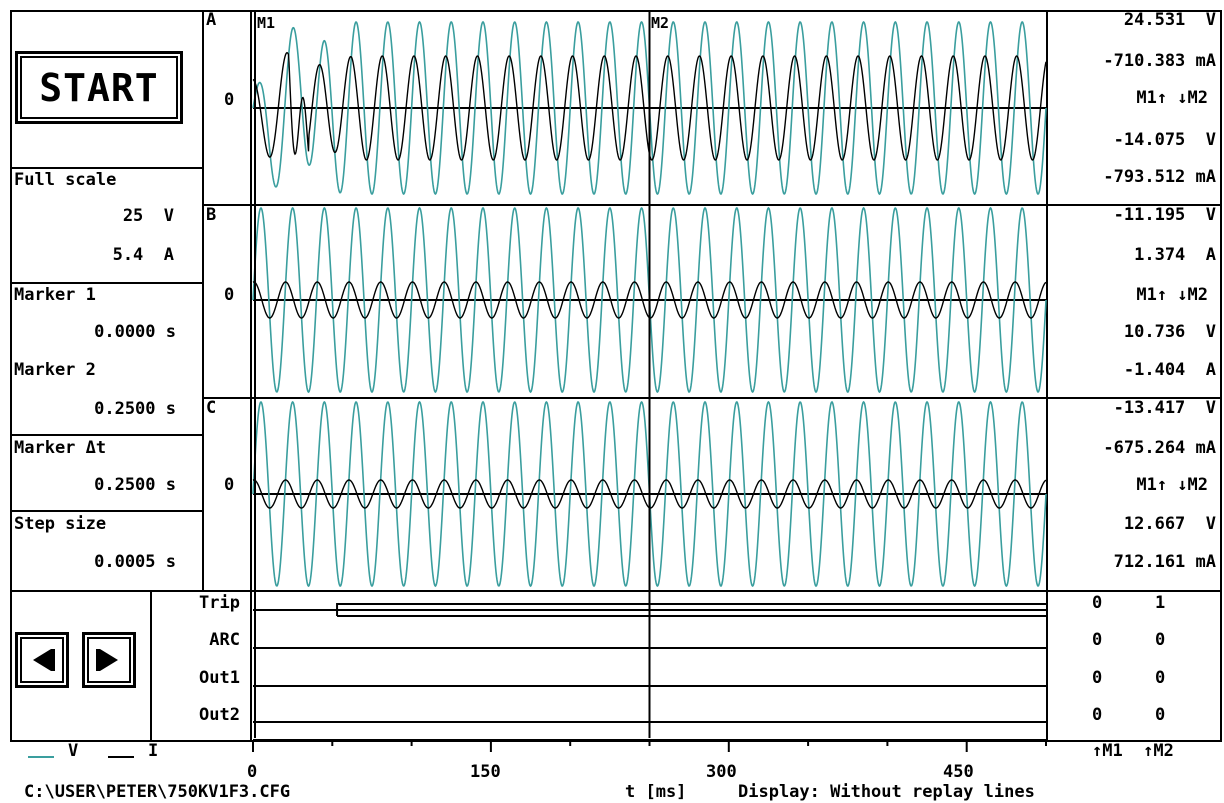 The width and height of the screenshot is (1224, 803). What do you see at coordinates (153, 751) in the screenshot?
I see `legend-current-label: I` at bounding box center [153, 751].